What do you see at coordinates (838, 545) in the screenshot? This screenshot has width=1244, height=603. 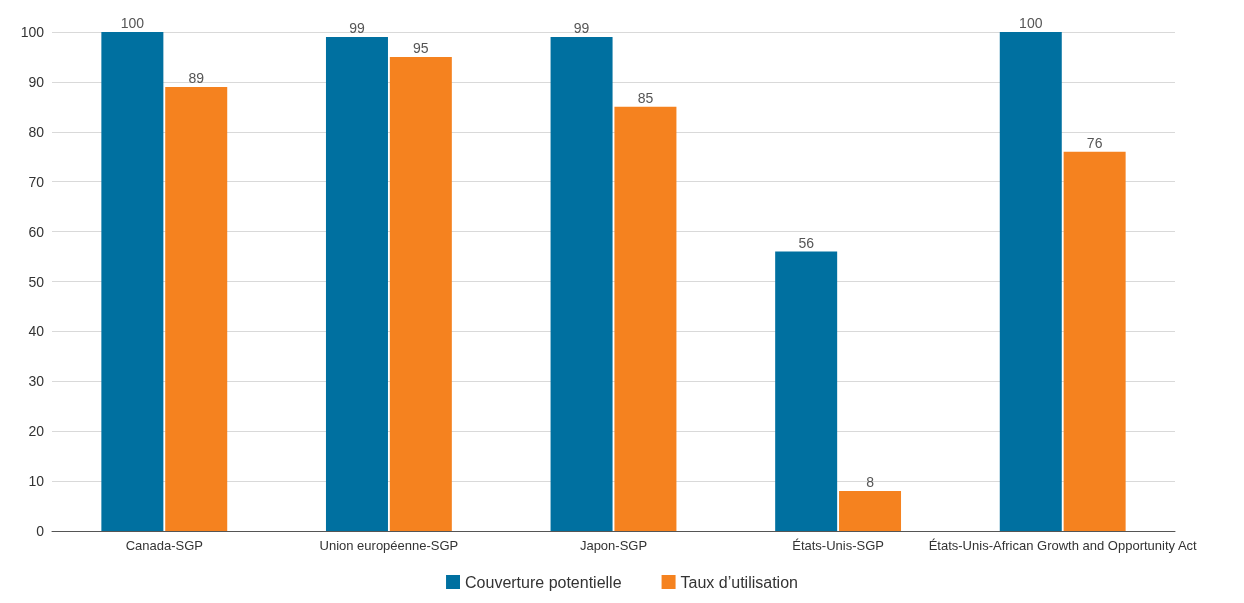 I see `x-tick-label: États-Unis-SGP` at bounding box center [838, 545].